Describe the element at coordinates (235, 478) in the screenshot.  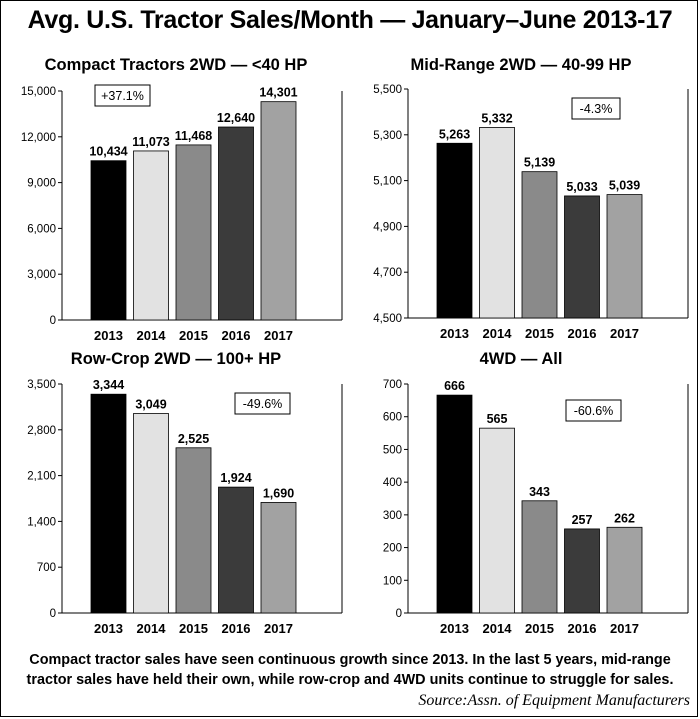
I see `data-label: 1,924` at that location.